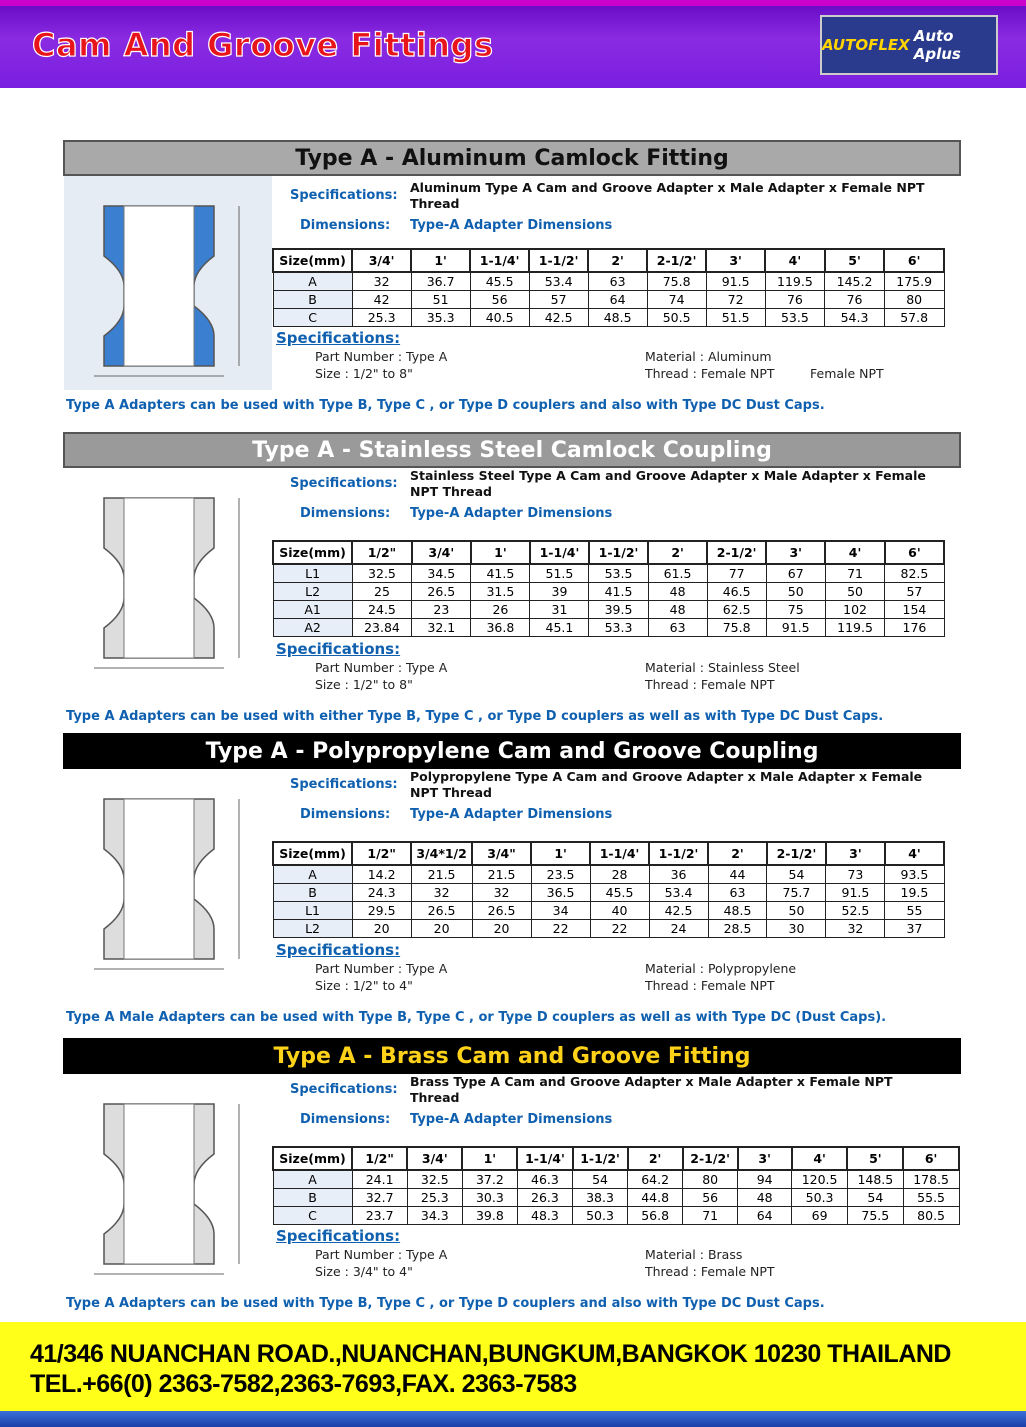  What do you see at coordinates (931, 1179) in the screenshot?
I see `table-cell: 178.5` at bounding box center [931, 1179].